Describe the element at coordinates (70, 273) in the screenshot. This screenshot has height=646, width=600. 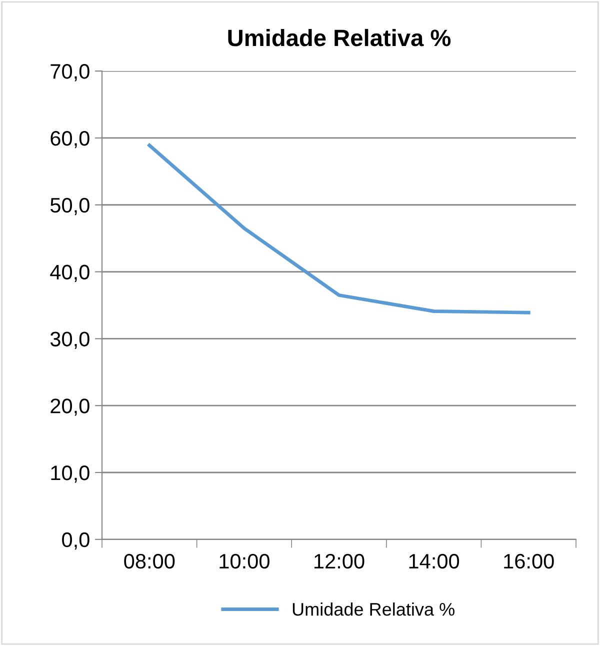
I see `y-tick-label: 40,0` at that location.